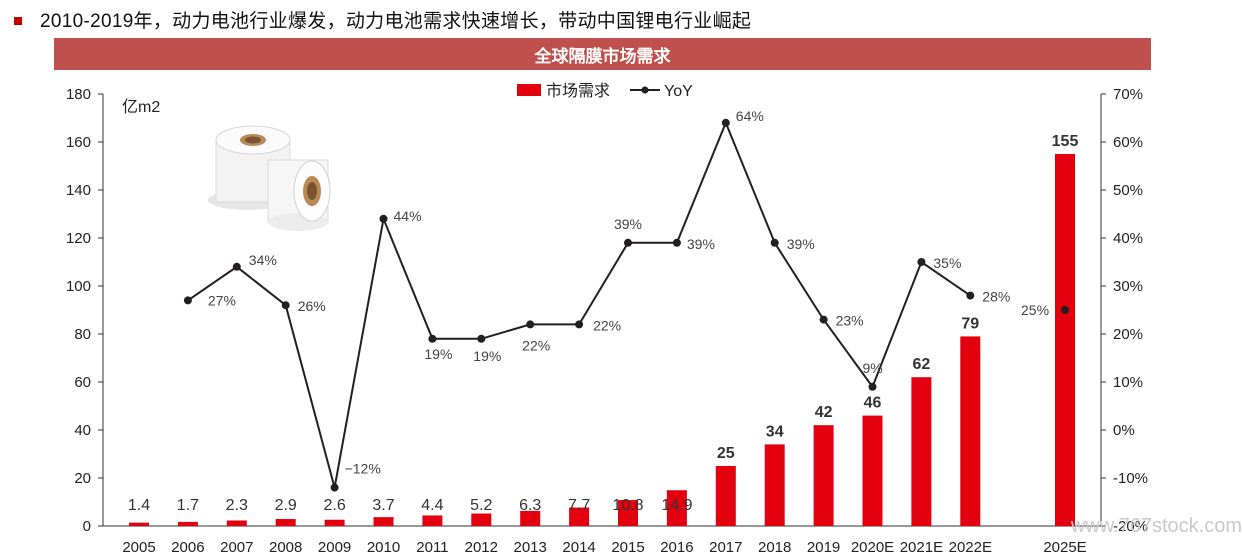 Image resolution: width=1242 pixels, height=560 pixels. I want to click on bar-data-label: 5.2, so click(481, 505).